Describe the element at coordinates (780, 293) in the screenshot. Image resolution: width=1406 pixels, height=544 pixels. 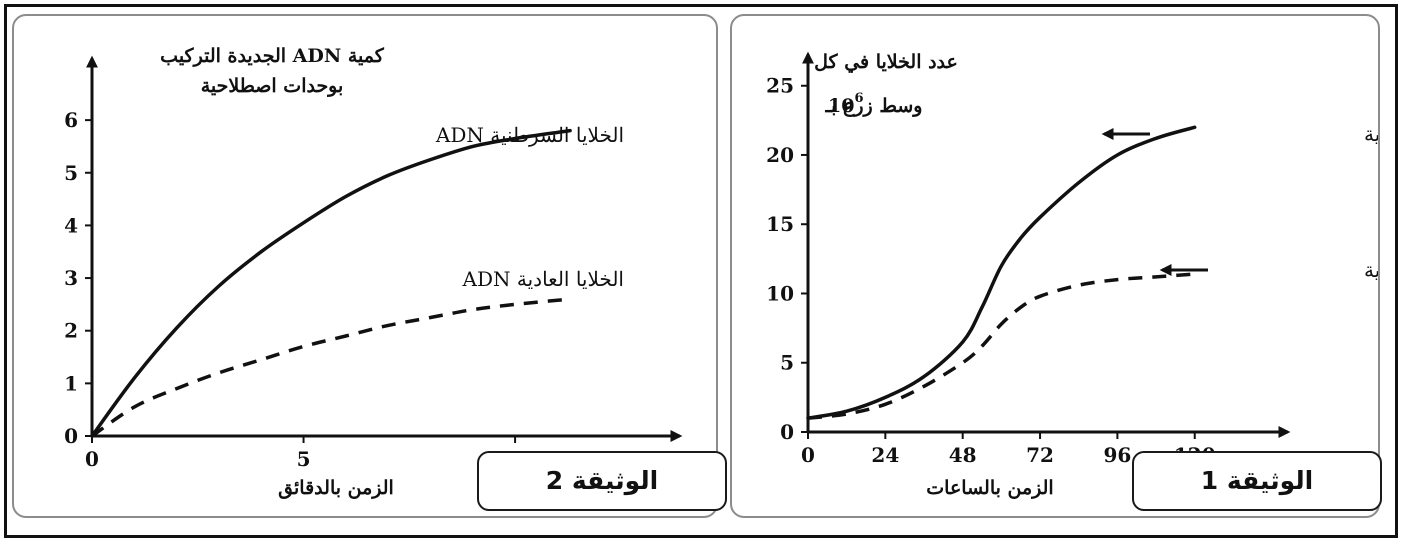
I see `y-tick-label: 10` at that location.